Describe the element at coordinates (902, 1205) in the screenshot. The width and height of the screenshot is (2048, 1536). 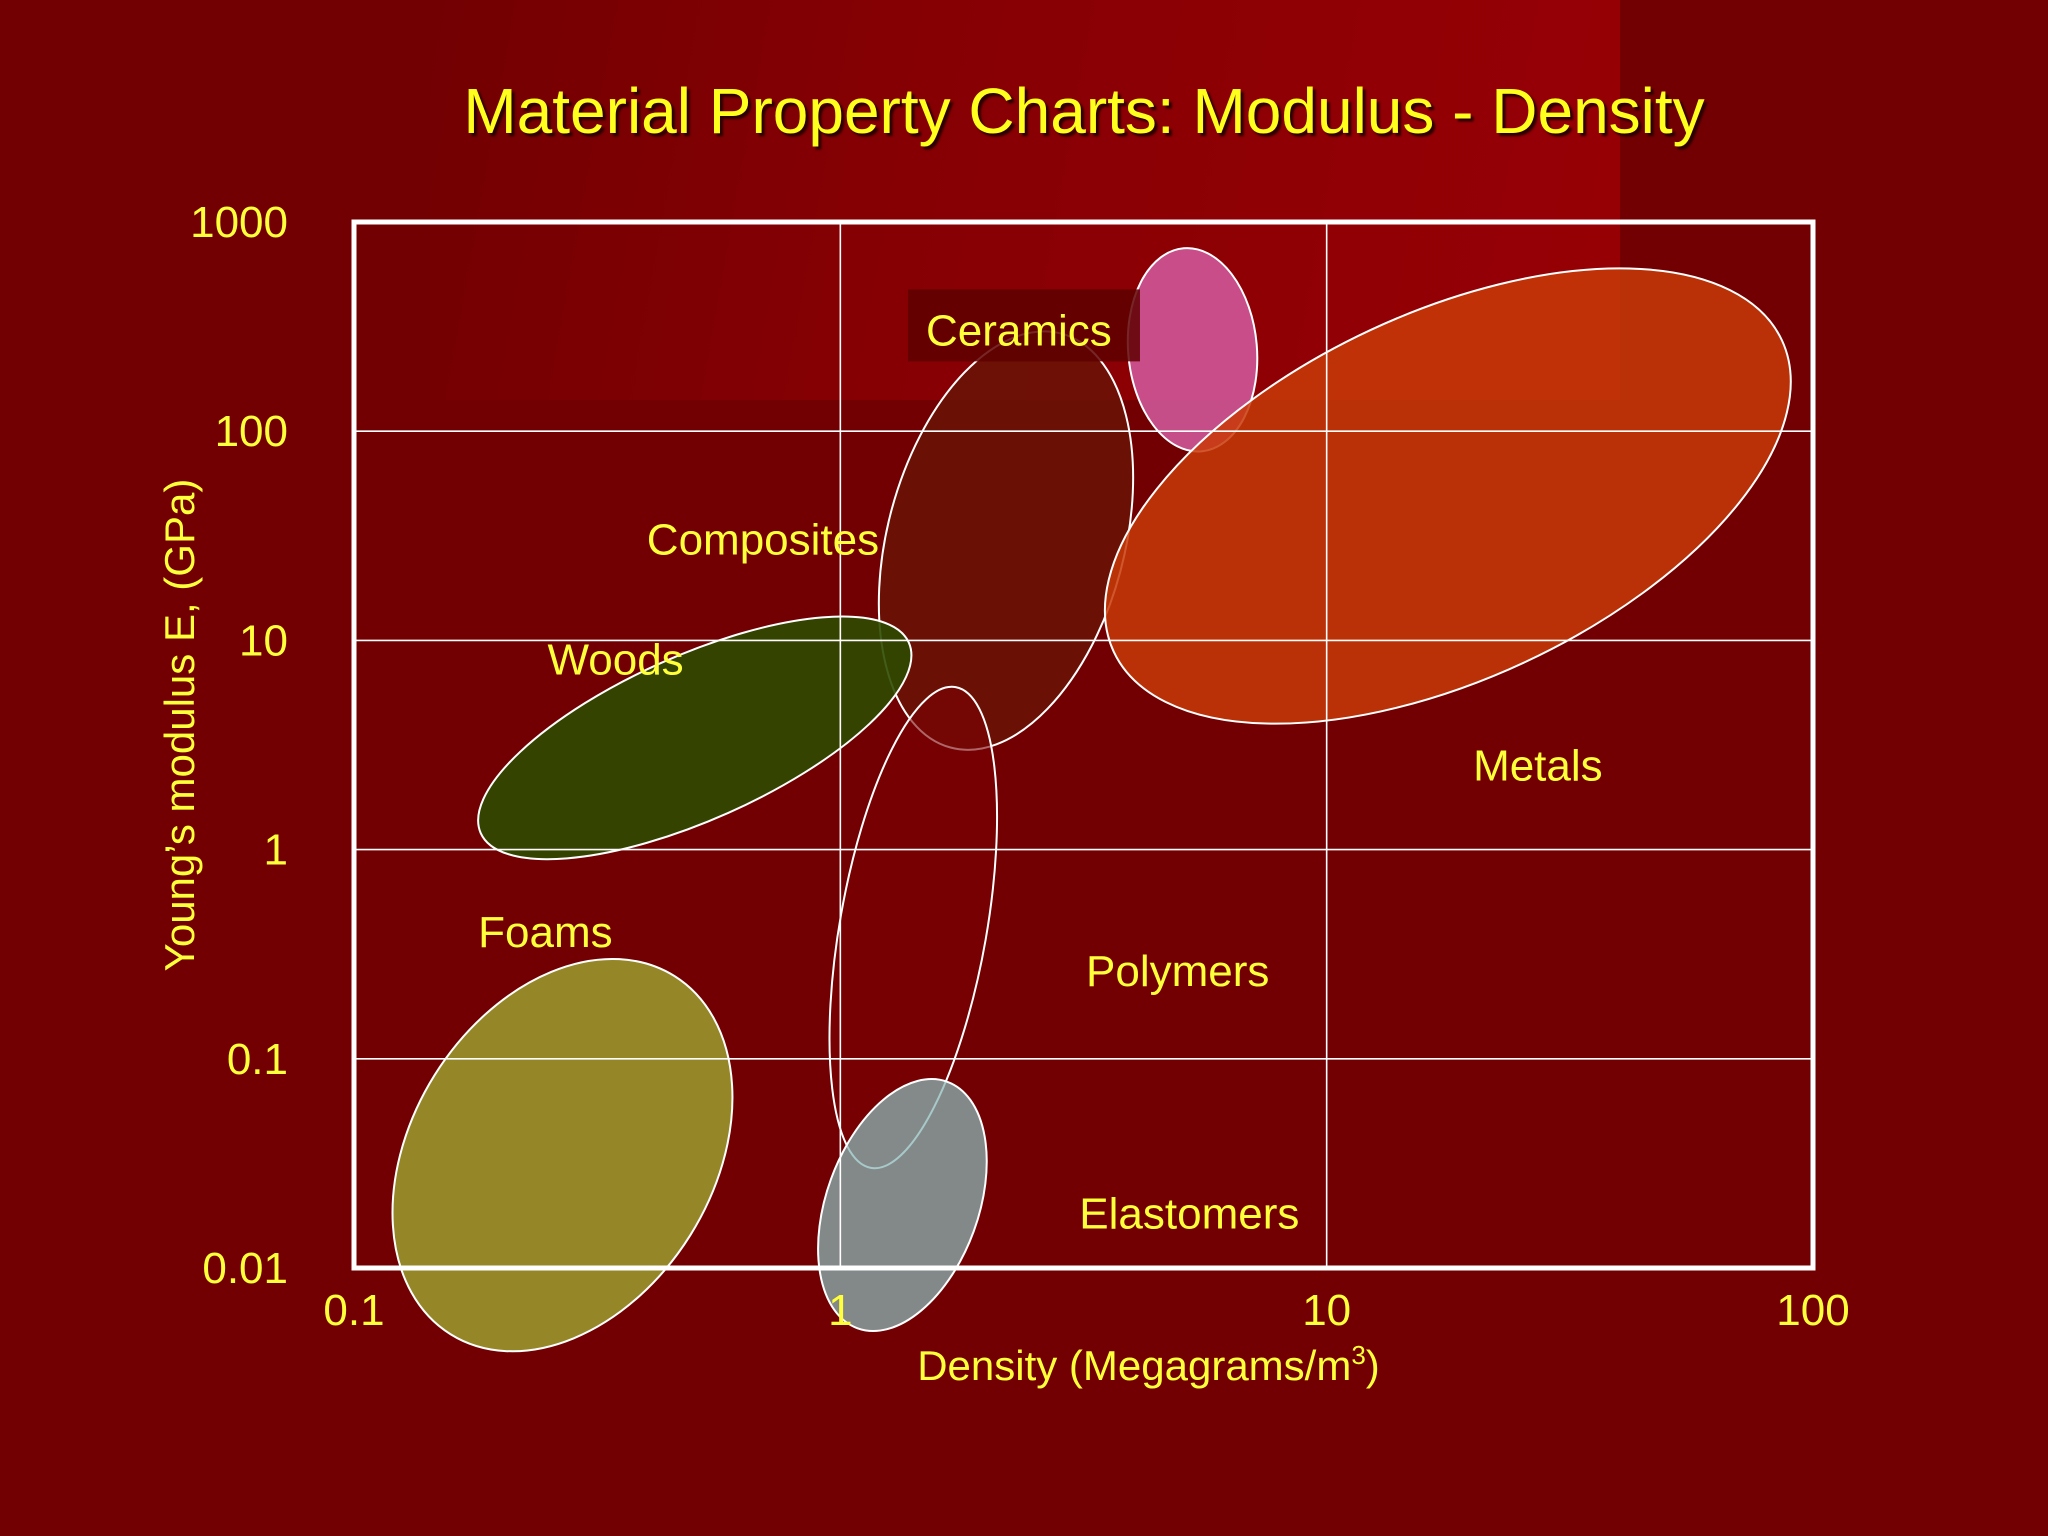
I see `region-elastomers` at that location.